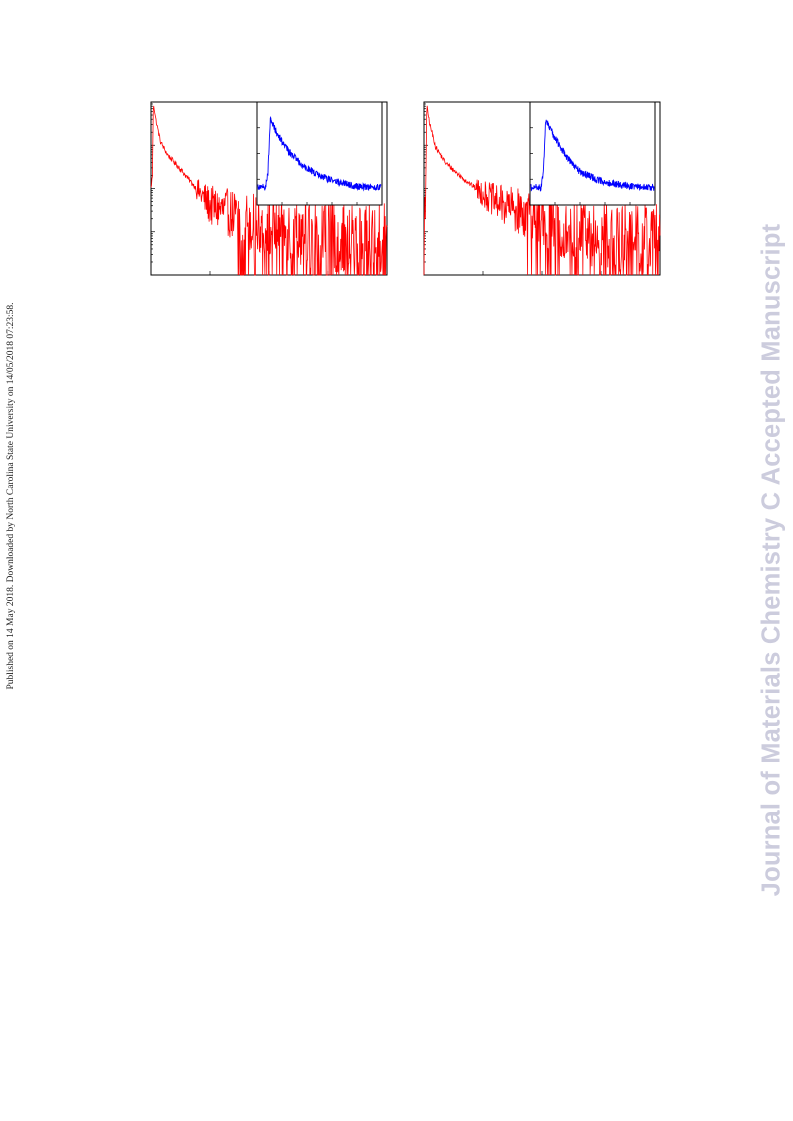 The image size is (793, 1121). I want to click on decay-chart-right, so click(543, 189).